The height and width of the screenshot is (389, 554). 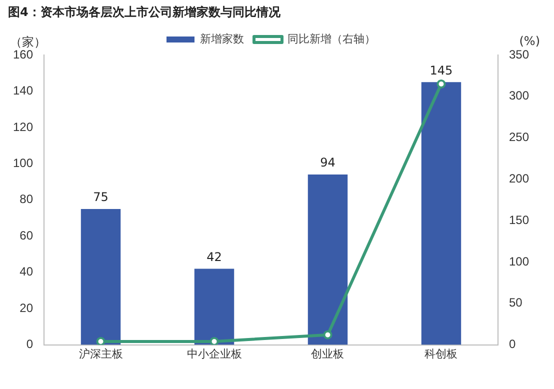 I want to click on x-tick-label: 创业板, so click(x=327, y=353).